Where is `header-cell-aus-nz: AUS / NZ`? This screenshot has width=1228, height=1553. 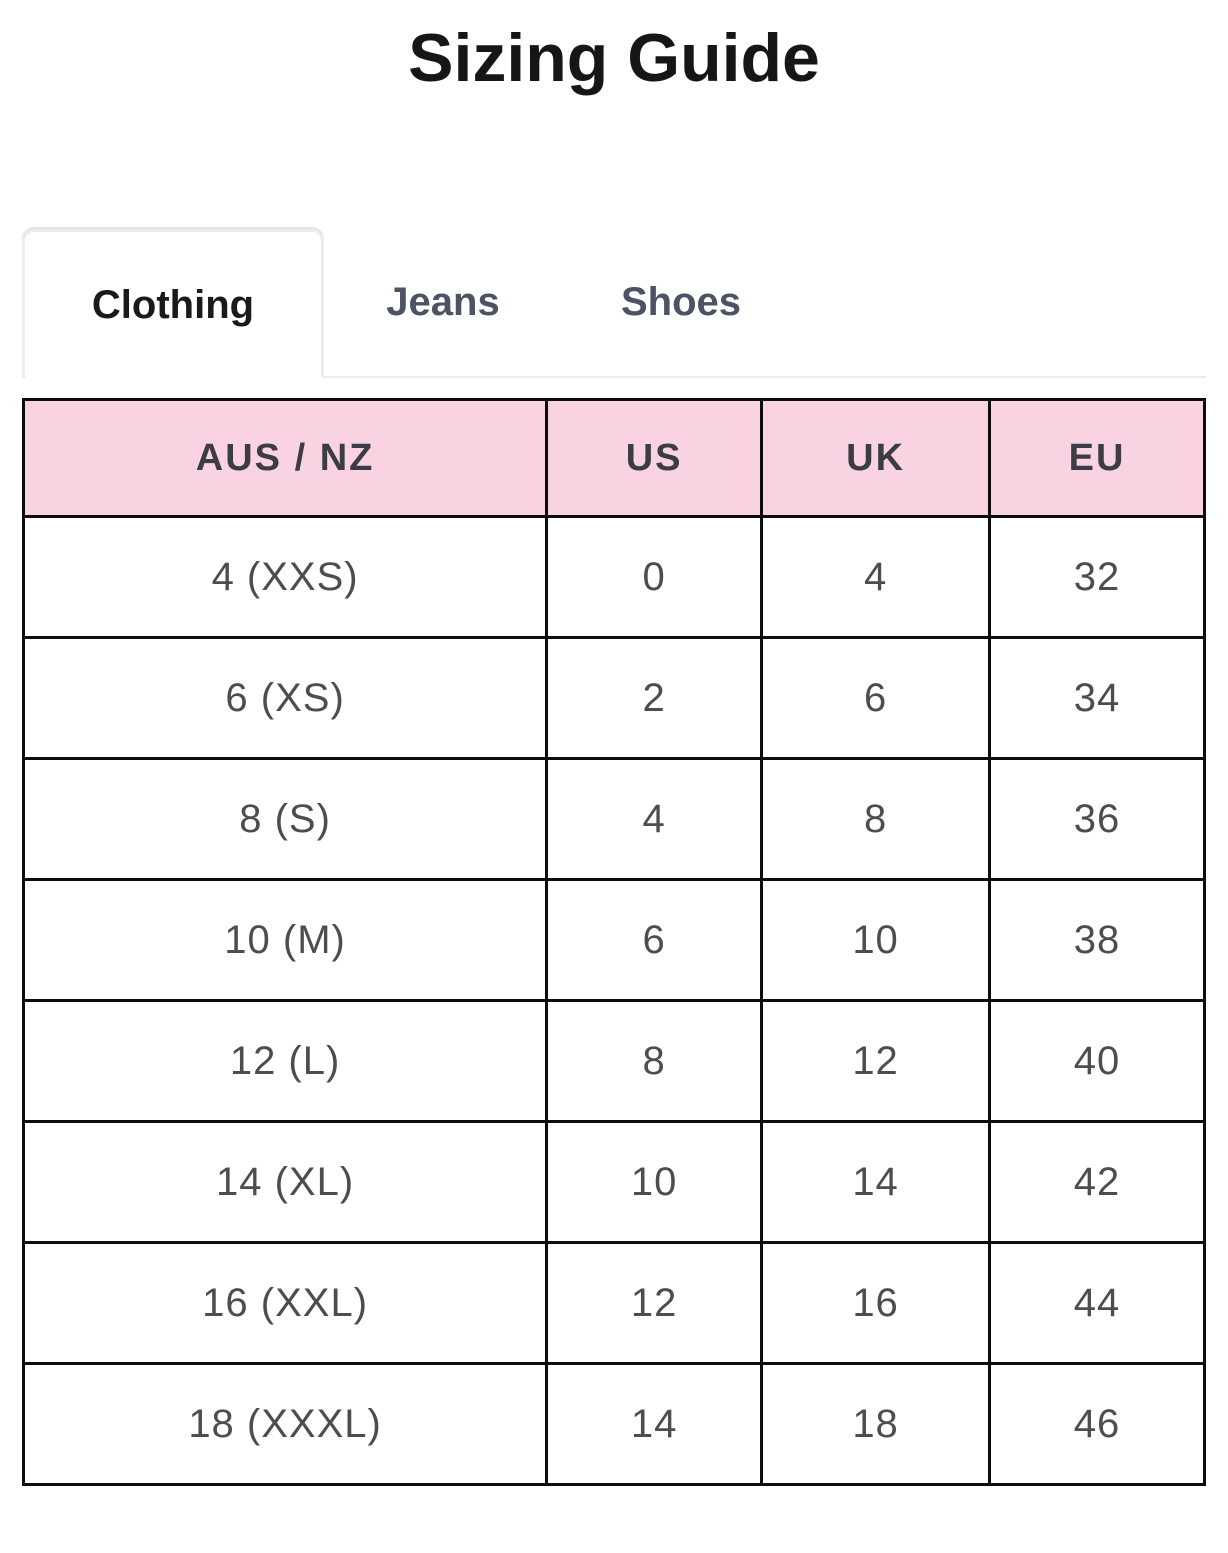
header-cell-aus-nz: AUS / NZ is located at coordinates (285, 458).